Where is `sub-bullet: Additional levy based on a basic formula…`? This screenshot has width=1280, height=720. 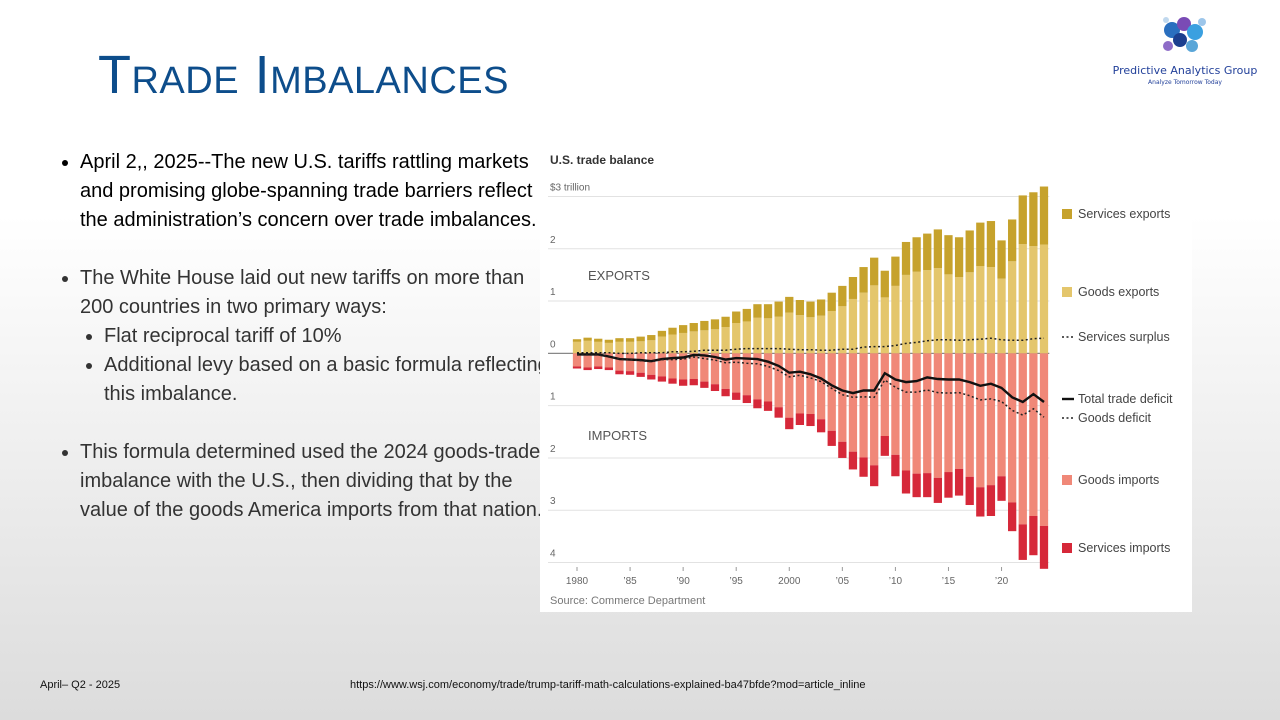 sub-bullet: Additional levy based on a basic formula… is located at coordinates (332, 380).